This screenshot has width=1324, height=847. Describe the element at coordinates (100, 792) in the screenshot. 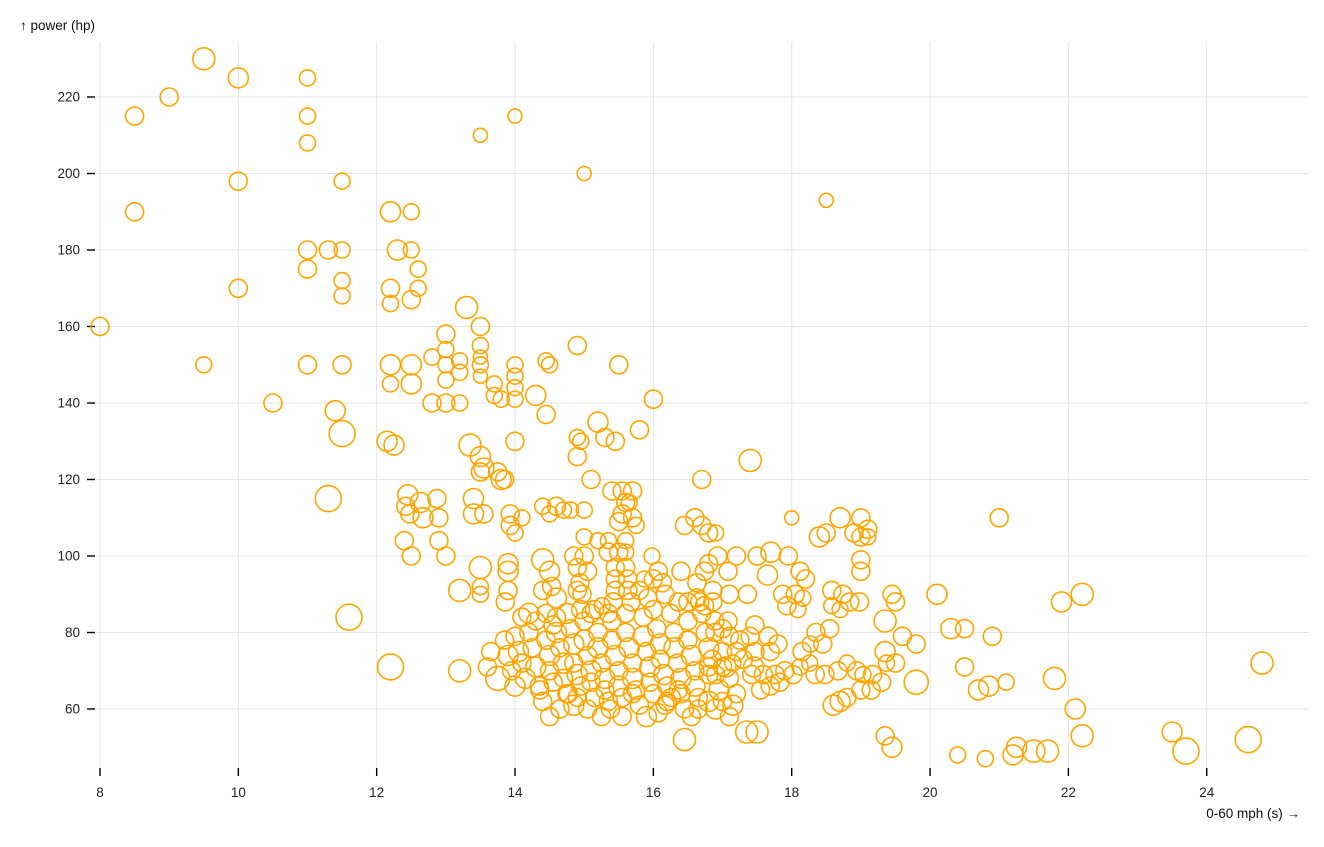

I see `x-tick-label: 8` at that location.